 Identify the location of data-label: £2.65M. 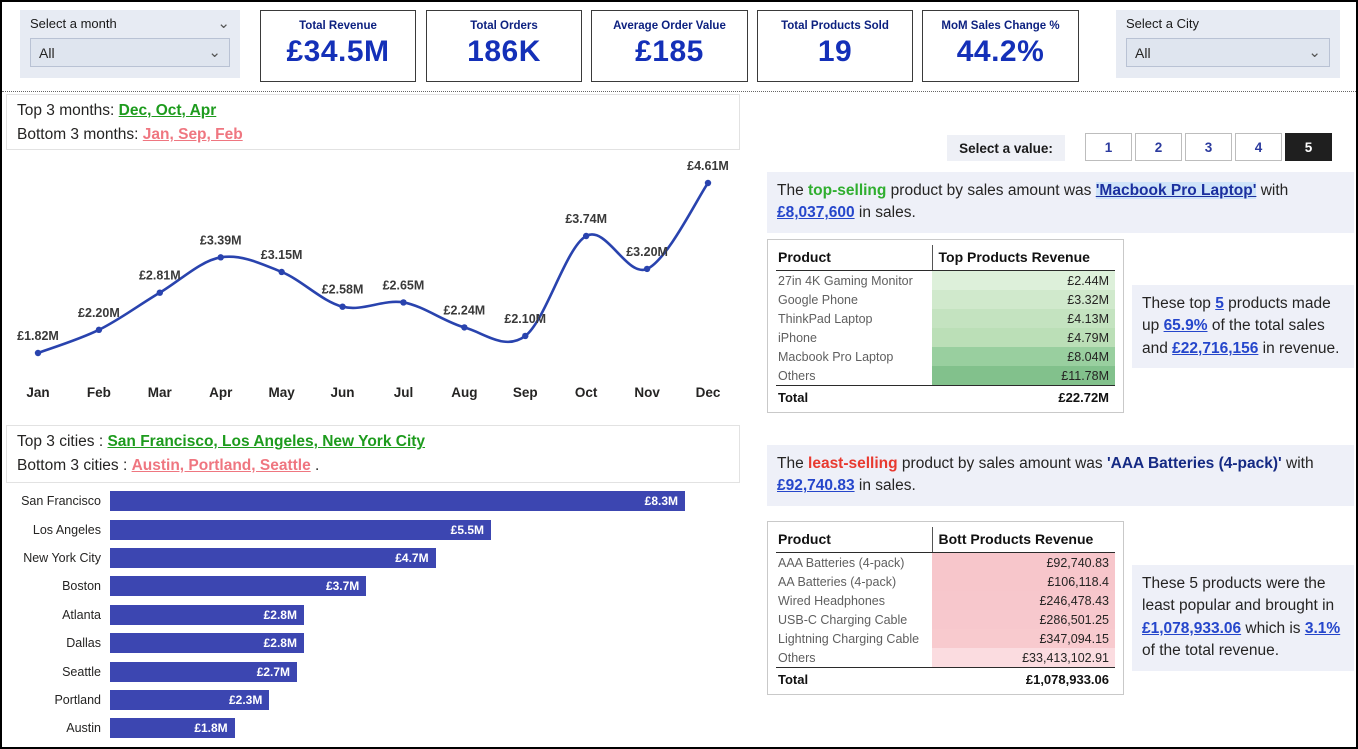
(404, 285).